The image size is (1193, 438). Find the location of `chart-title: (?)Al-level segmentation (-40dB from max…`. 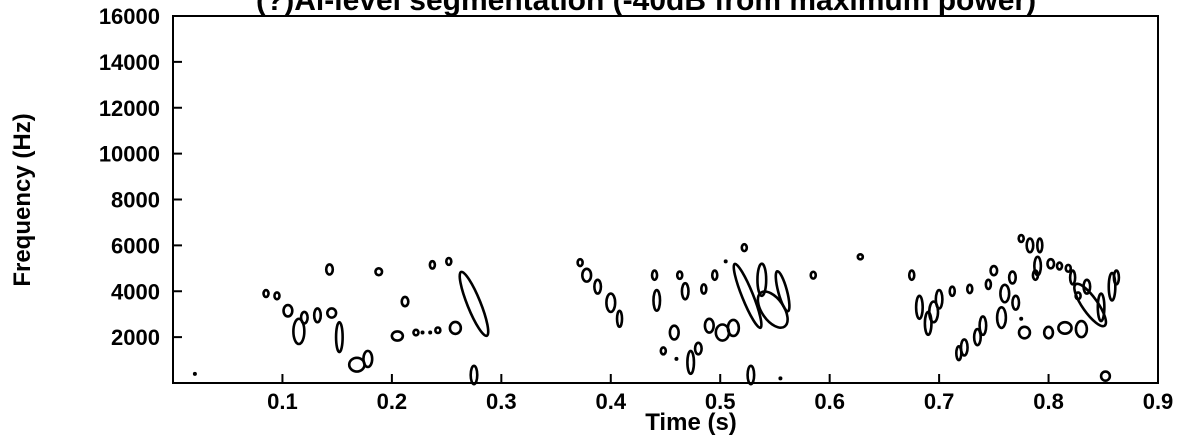

chart-title: (?)Al-level segmentation (-40dB from max… is located at coordinates (646, 8).